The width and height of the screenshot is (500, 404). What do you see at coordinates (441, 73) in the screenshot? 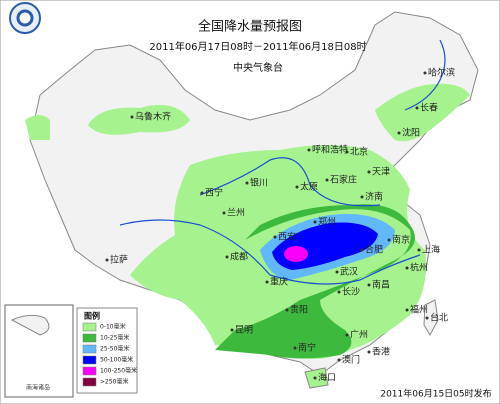
I see `city-label: 哈尔滨` at bounding box center [441, 73].